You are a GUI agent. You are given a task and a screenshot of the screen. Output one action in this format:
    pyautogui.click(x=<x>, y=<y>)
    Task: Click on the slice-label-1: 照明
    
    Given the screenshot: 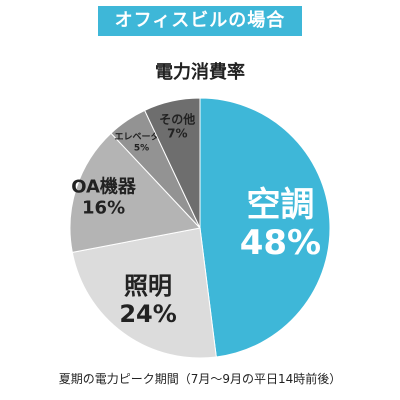 What is the action you would take?
    pyautogui.click(x=148, y=286)
    